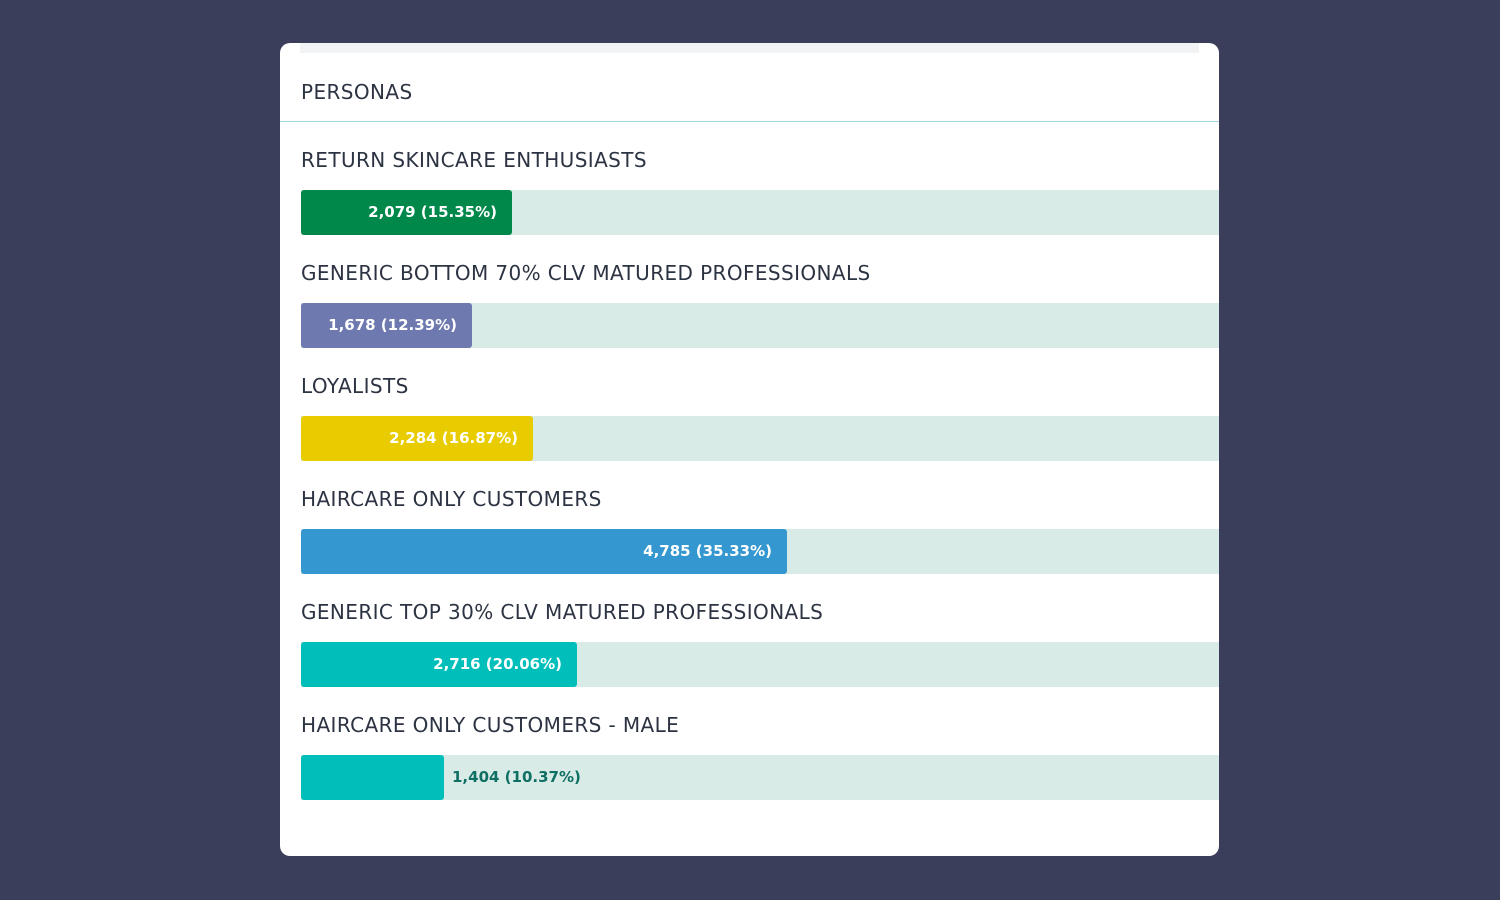 The height and width of the screenshot is (900, 1500). Describe the element at coordinates (490, 725) in the screenshot. I see `persona-label: HAIRCARE ONLY CUSTOMERS - MALE` at that location.